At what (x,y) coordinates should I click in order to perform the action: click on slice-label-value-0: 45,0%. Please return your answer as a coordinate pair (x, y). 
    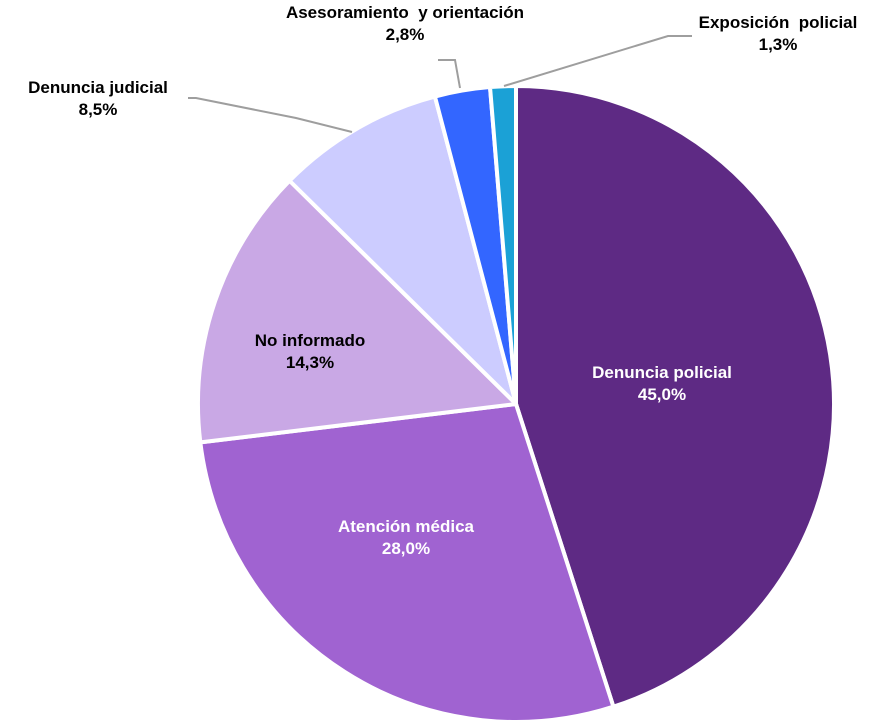
    Looking at the image, I should click on (662, 394).